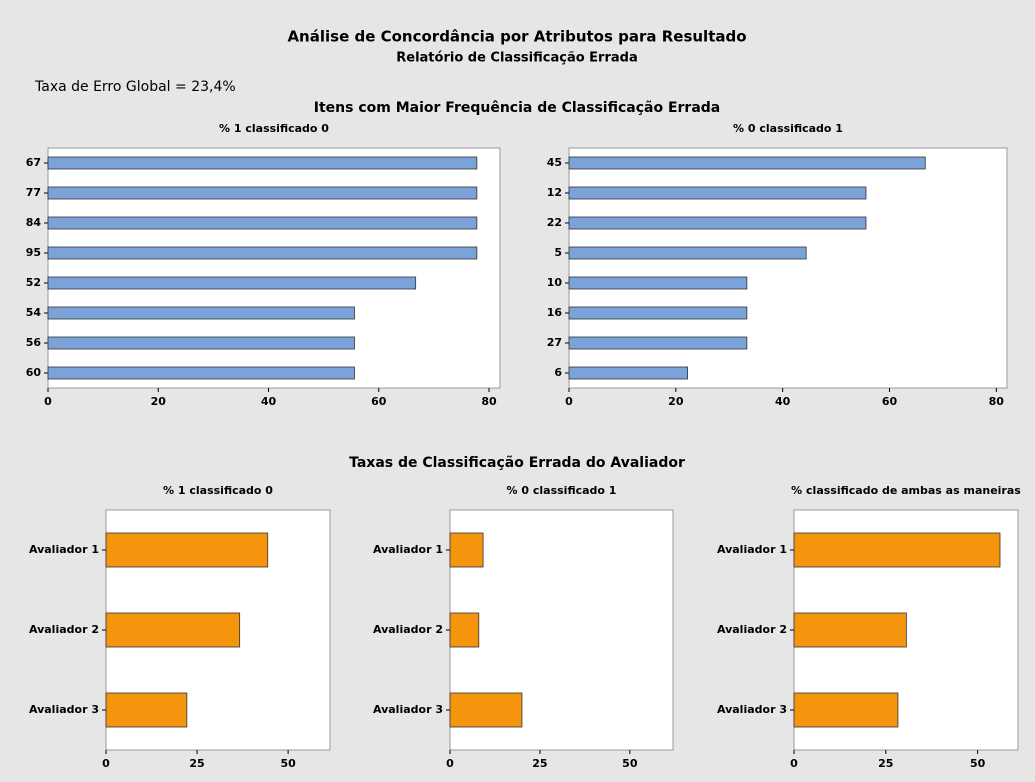  What do you see at coordinates (554, 222) in the screenshot?
I see `y-tick-label: 22` at bounding box center [554, 222].